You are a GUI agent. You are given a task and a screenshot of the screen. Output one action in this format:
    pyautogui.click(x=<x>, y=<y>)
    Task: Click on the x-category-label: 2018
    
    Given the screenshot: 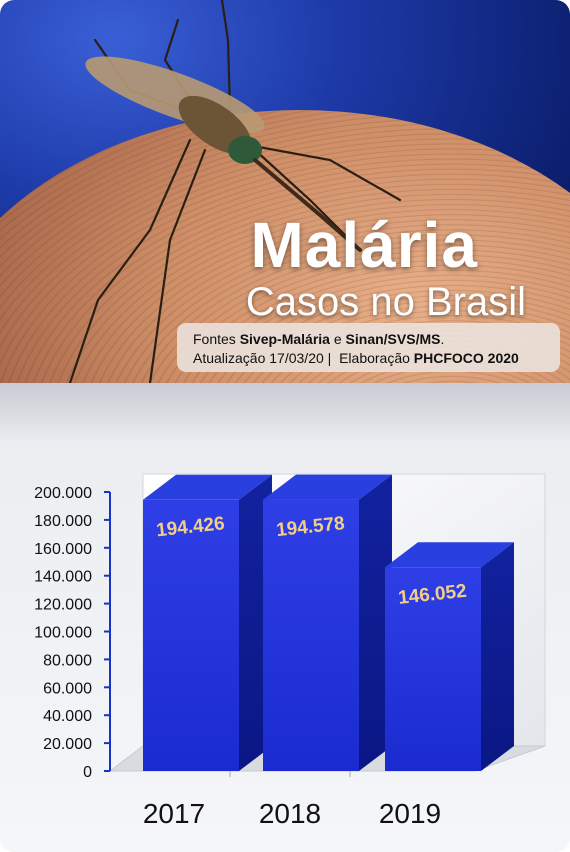 What is the action you would take?
    pyautogui.click(x=290, y=813)
    